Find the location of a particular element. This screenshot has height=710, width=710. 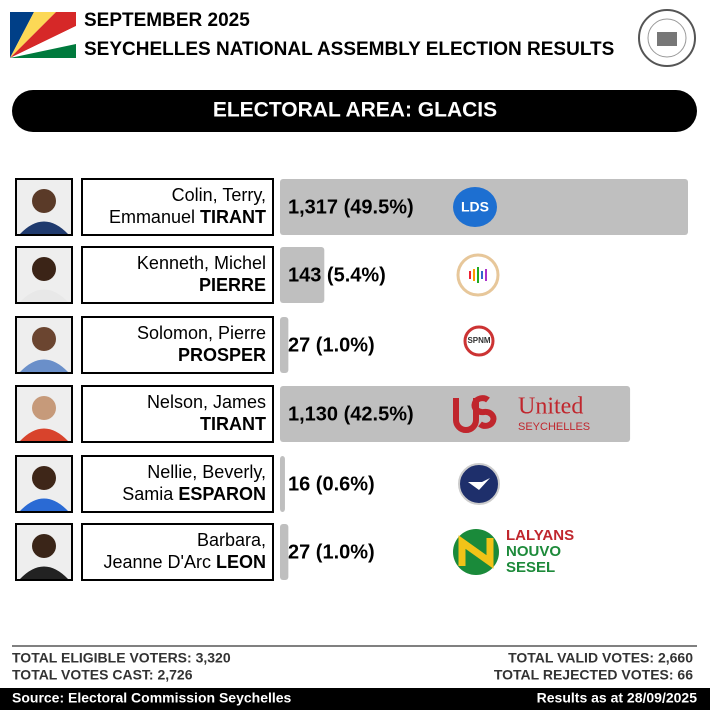

valid: TOTAL VALID VOTES: 2,660 is located at coordinates (600, 658).